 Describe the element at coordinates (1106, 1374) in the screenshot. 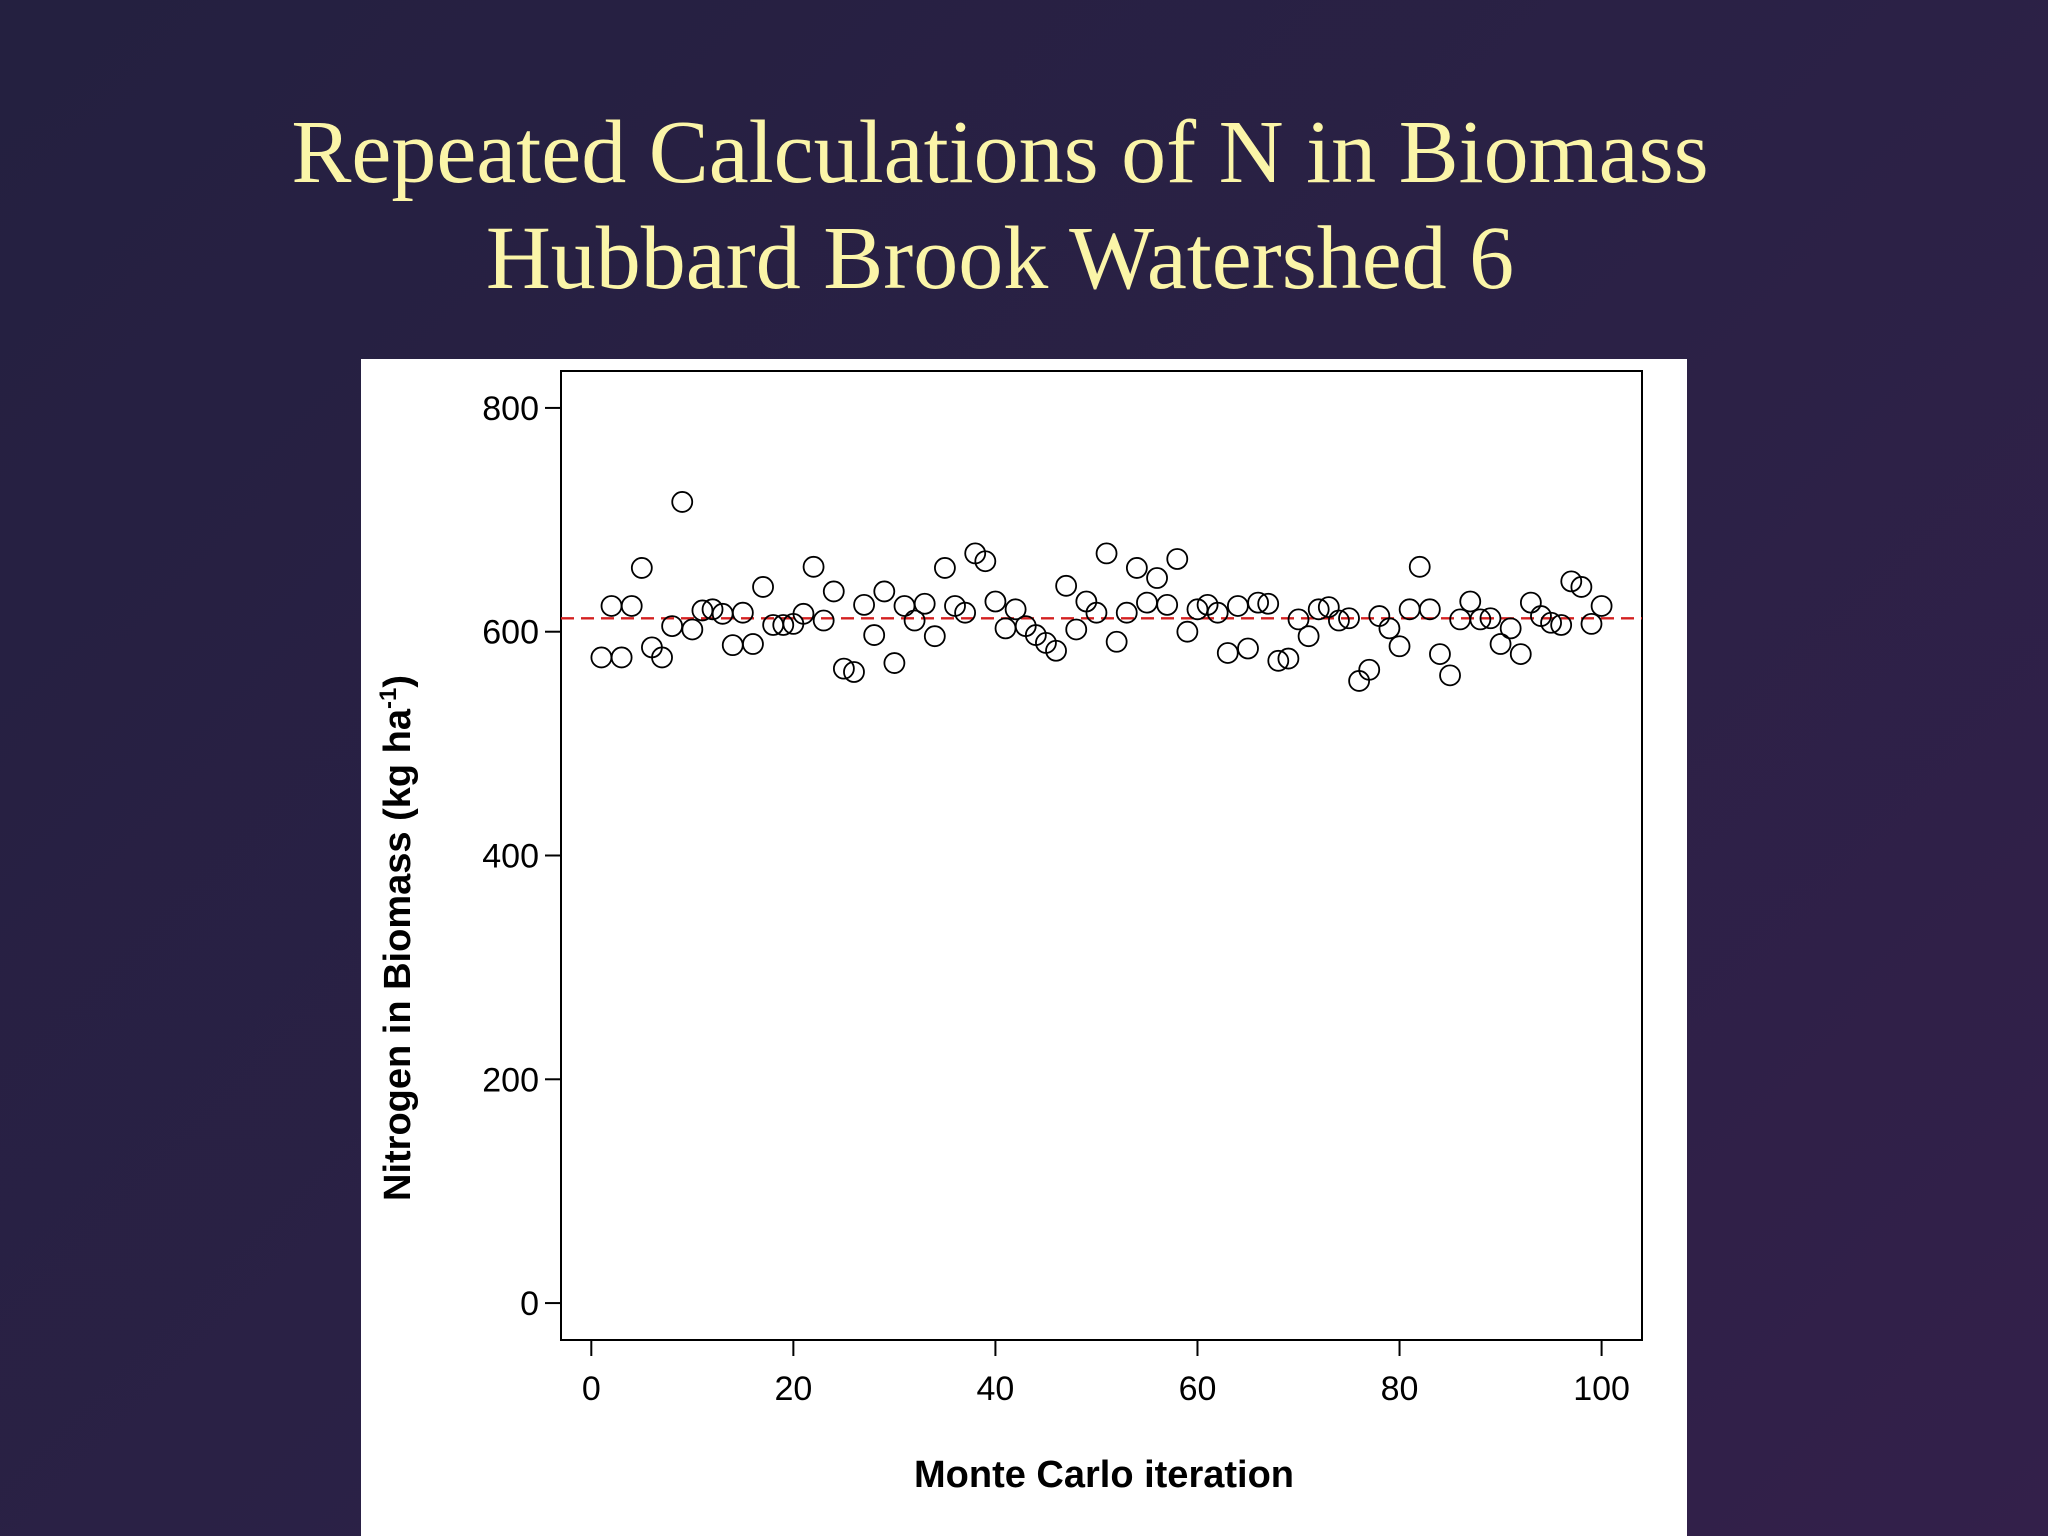

I see `x-axis: 0 20 40 60 80 100` at that location.